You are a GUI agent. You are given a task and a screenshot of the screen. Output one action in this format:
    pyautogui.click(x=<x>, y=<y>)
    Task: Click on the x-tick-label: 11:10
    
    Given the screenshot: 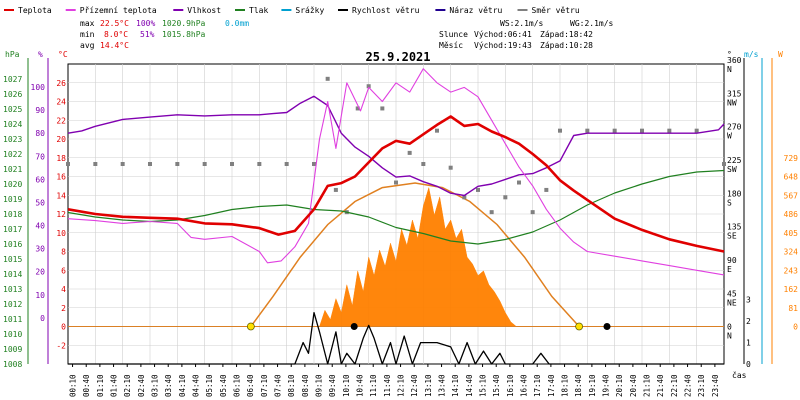 What is the action you would take?
    pyautogui.click(x=373, y=385)
    